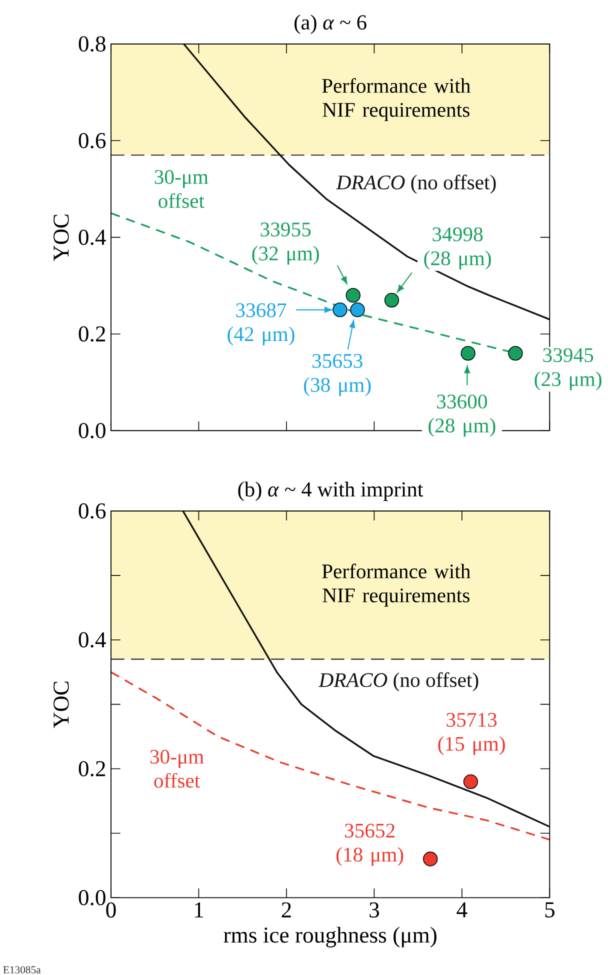 The height and width of the screenshot is (975, 608). I want to click on annotation: 33687 (42 μm), so click(261, 324).